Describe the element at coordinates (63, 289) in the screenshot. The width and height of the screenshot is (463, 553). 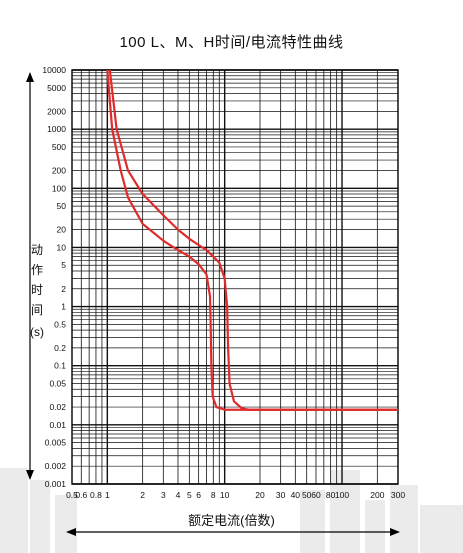
I see `y-tick-label: 2` at that location.